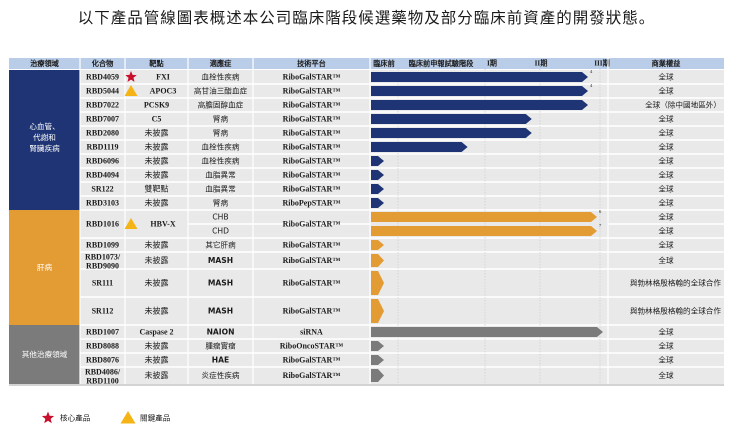 The width and height of the screenshot is (733, 432). What do you see at coordinates (220, 245) in the screenshot?
I see `indication-name: 其它肝病` at bounding box center [220, 245].